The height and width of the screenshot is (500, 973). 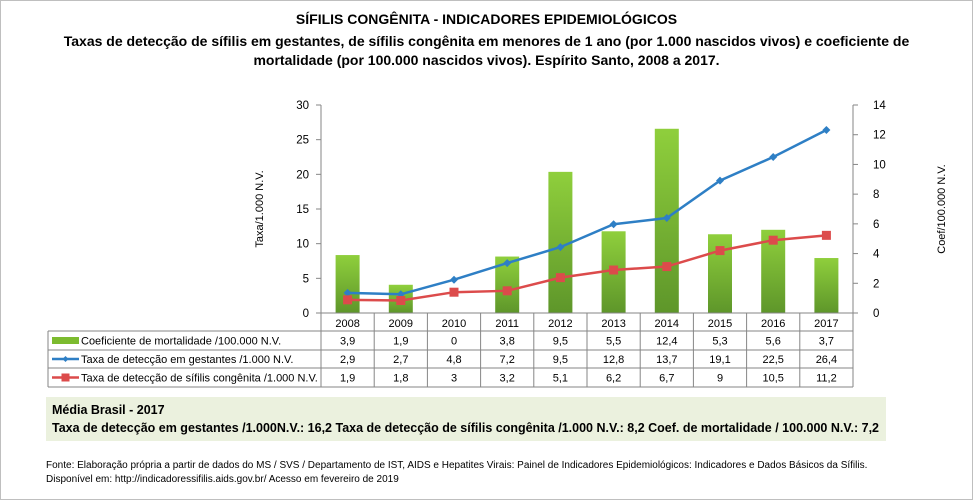 What do you see at coordinates (401, 324) in the screenshot?
I see `x-tick-label-2009: 2009` at bounding box center [401, 324].